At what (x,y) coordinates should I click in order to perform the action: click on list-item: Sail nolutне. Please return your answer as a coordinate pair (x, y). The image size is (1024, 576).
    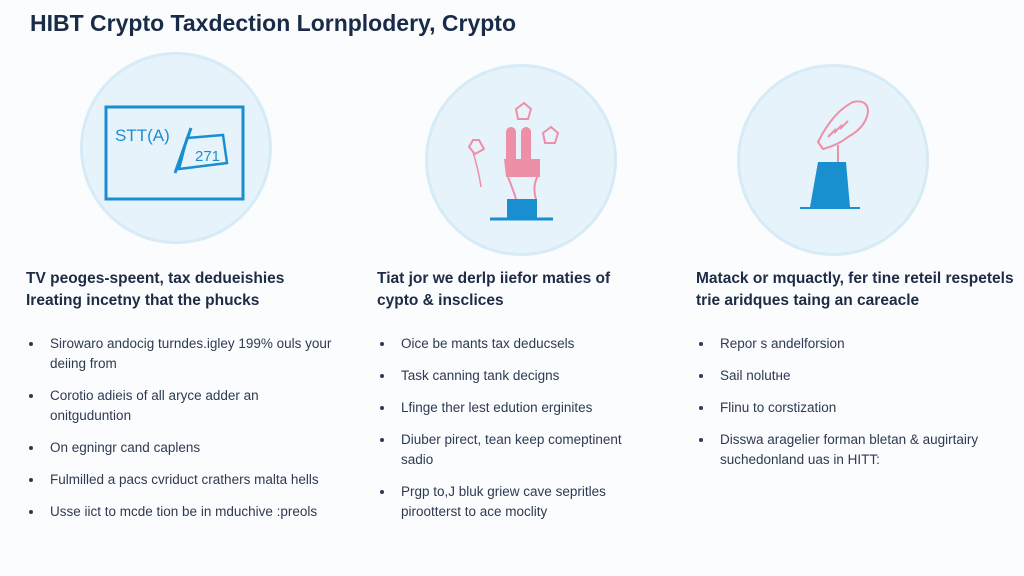
    Looking at the image, I should click on (865, 376).